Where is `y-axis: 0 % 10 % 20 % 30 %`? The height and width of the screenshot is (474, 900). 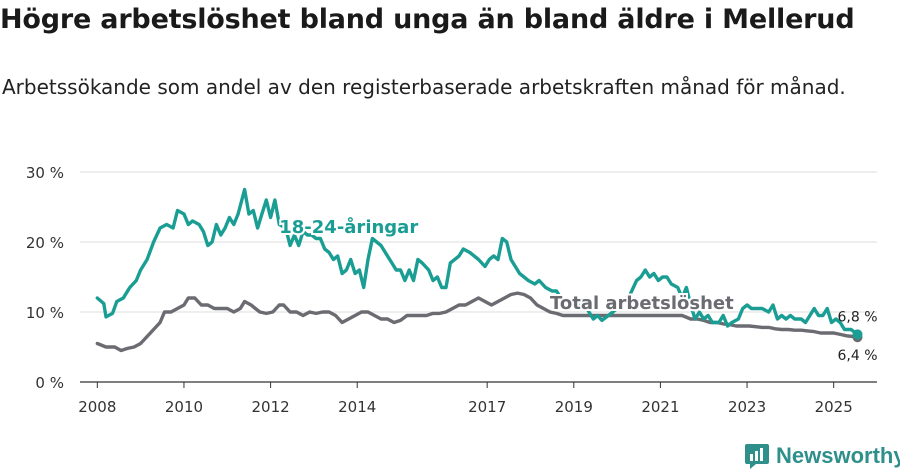
y-axis: 0 % 10 % 20 % 30 % is located at coordinates (45, 278).